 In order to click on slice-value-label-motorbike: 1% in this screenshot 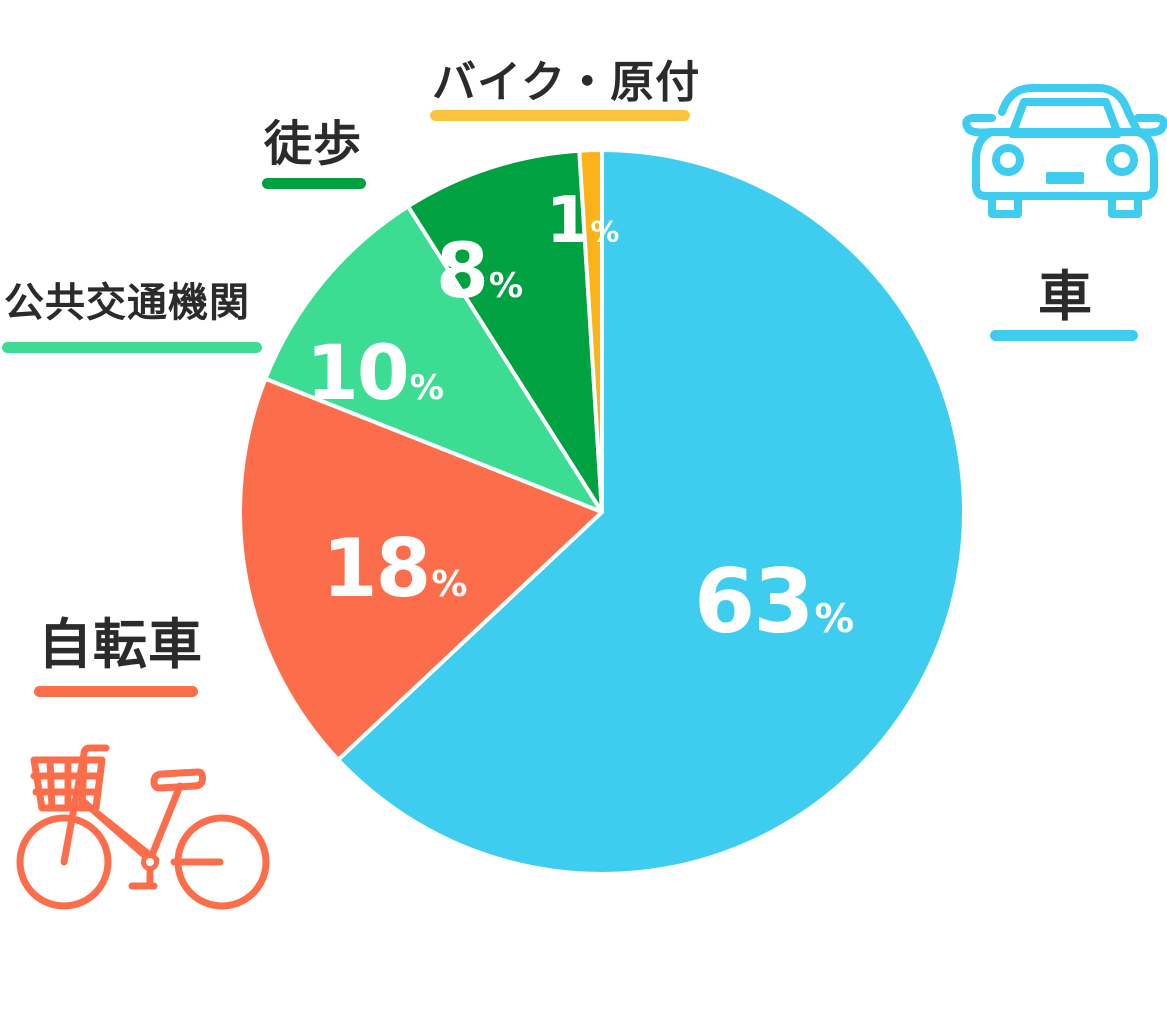, I will do `click(582, 221)`.